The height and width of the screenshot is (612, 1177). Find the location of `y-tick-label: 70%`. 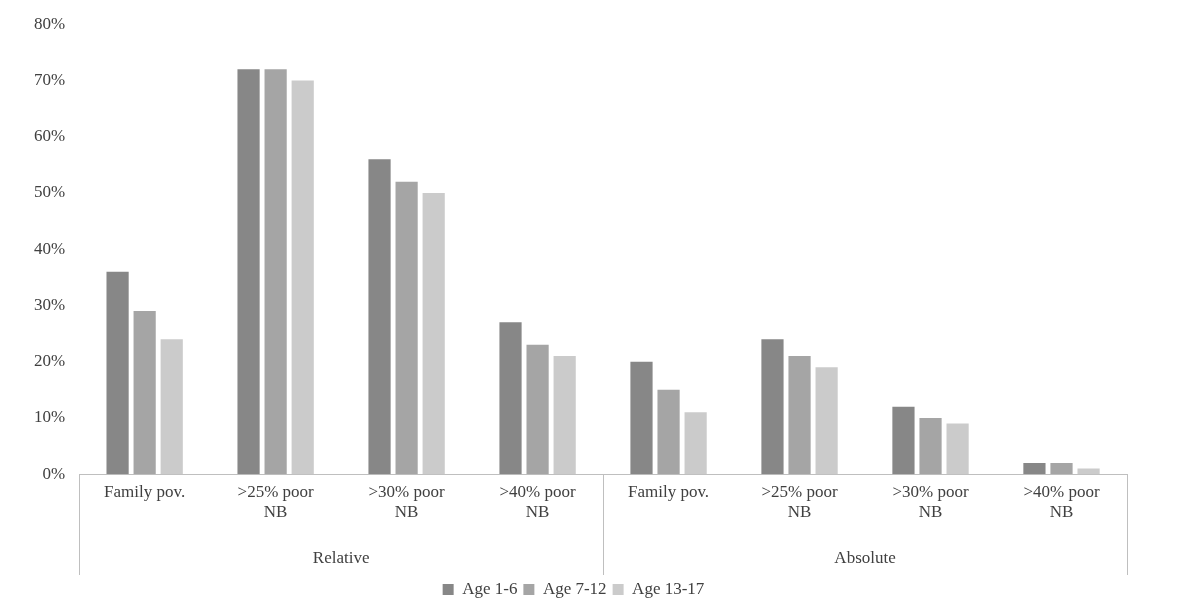

y-tick-label: 70% is located at coordinates (49, 79).